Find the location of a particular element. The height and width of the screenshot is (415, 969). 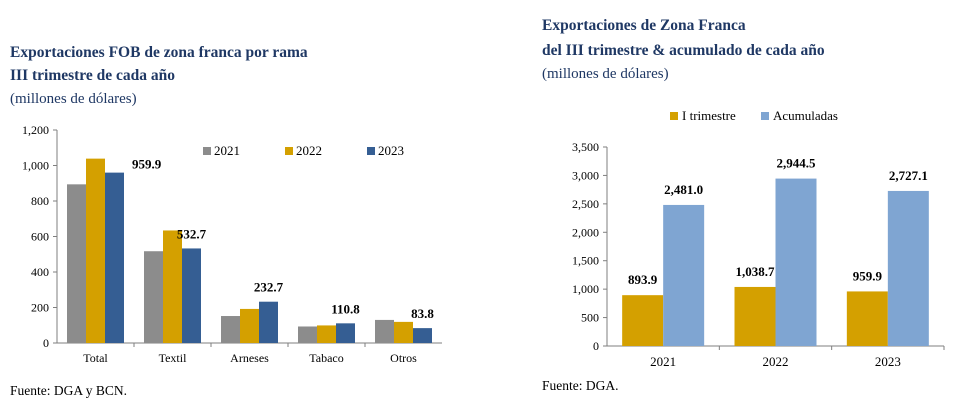

data-label: 1,038.7 is located at coordinates (756, 271).